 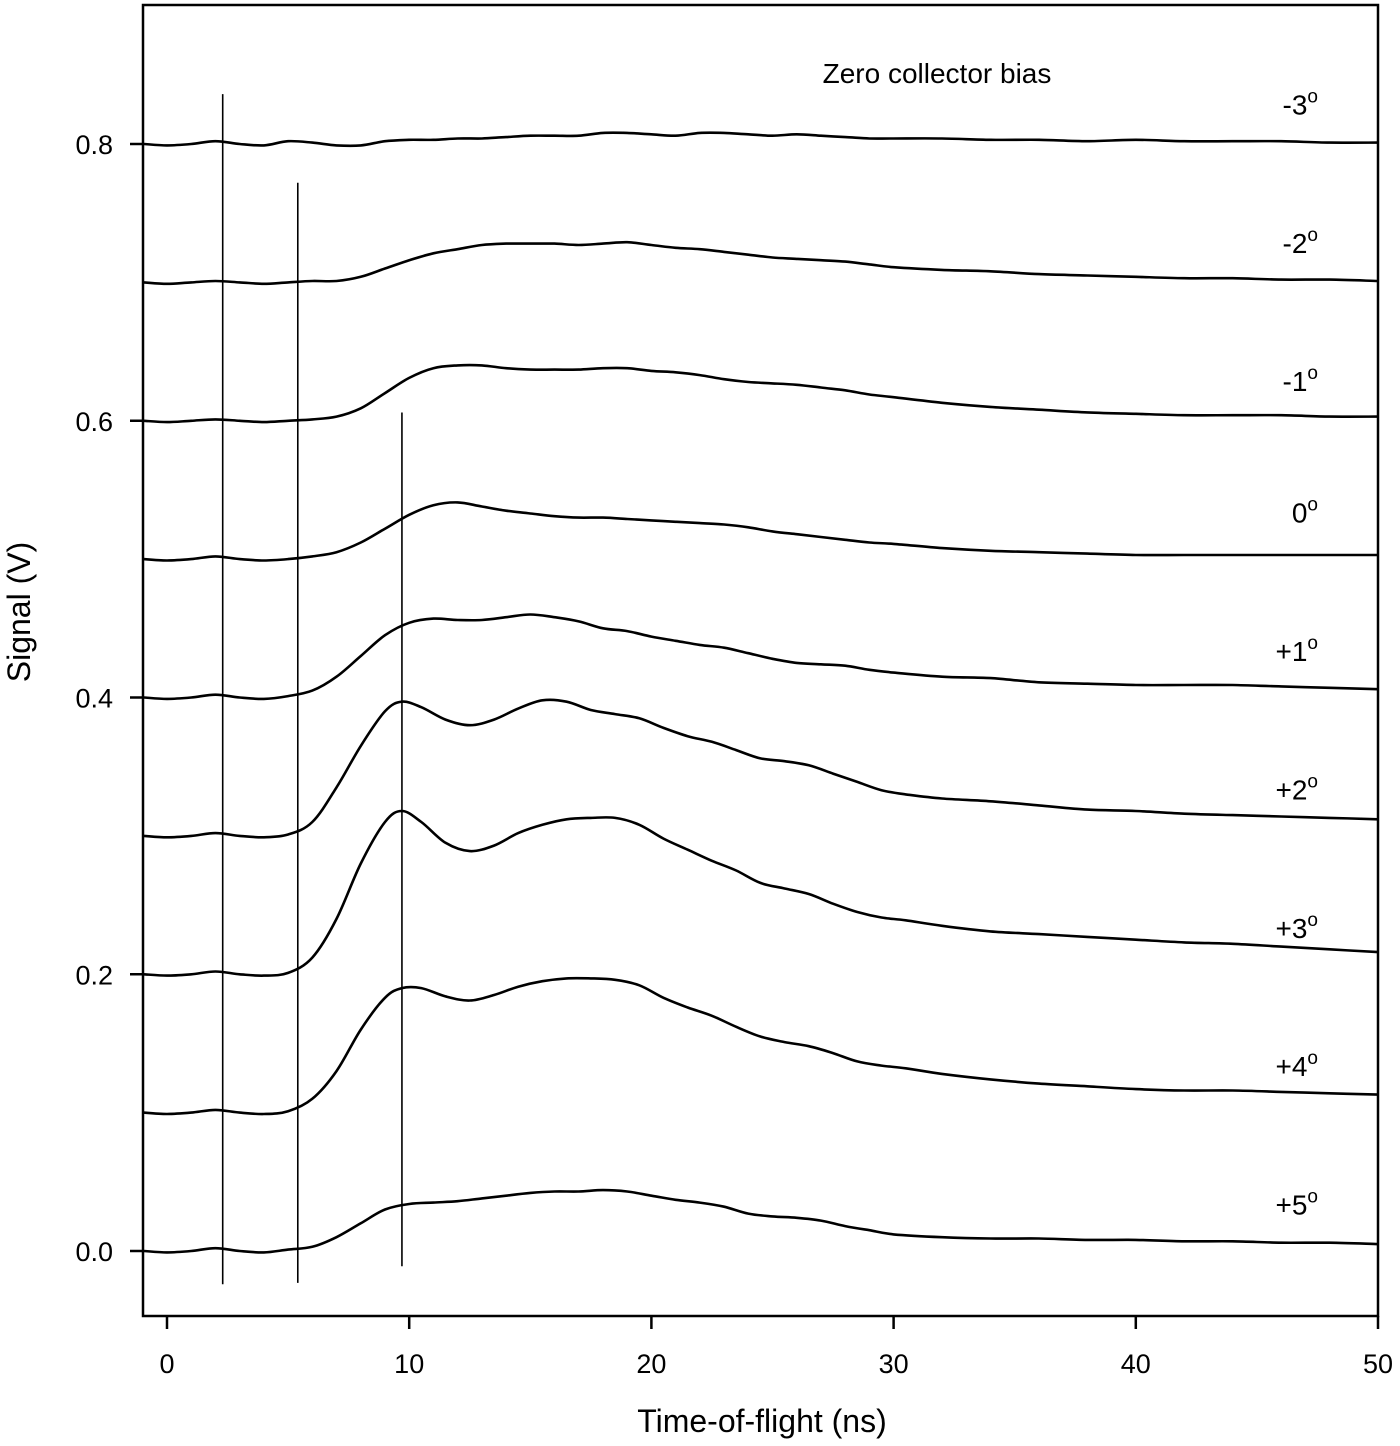 I want to click on annotation-zero-collector-bias: Zero collector bias, so click(x=937, y=73).